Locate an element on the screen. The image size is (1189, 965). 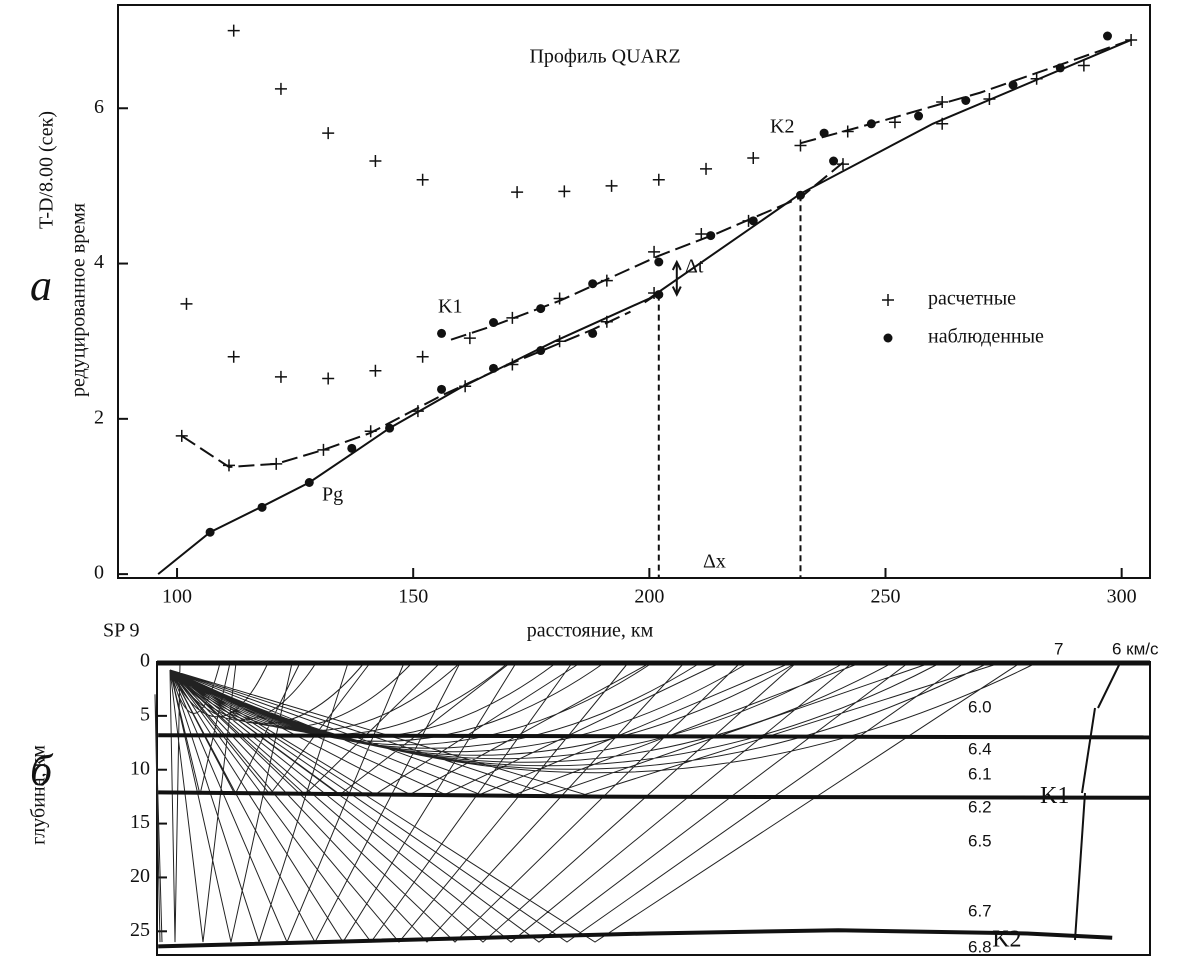
velocity-label: 6.2 is located at coordinates (980, 806).